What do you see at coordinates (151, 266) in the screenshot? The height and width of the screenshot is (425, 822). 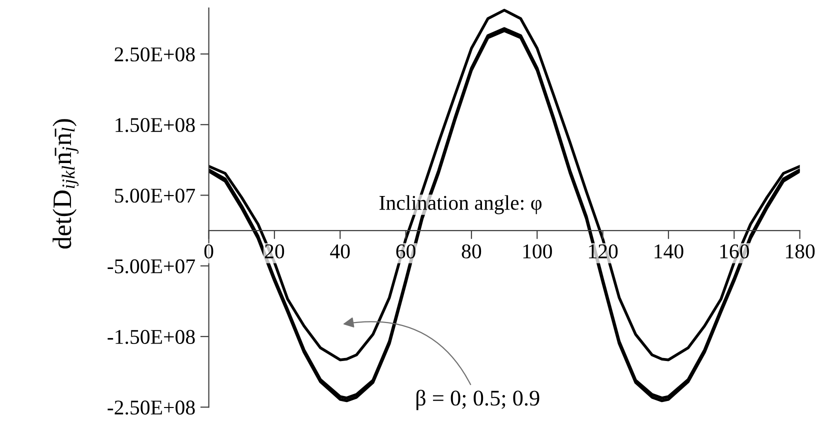 I see `y-tick-label: -5.00E+07` at bounding box center [151, 266].